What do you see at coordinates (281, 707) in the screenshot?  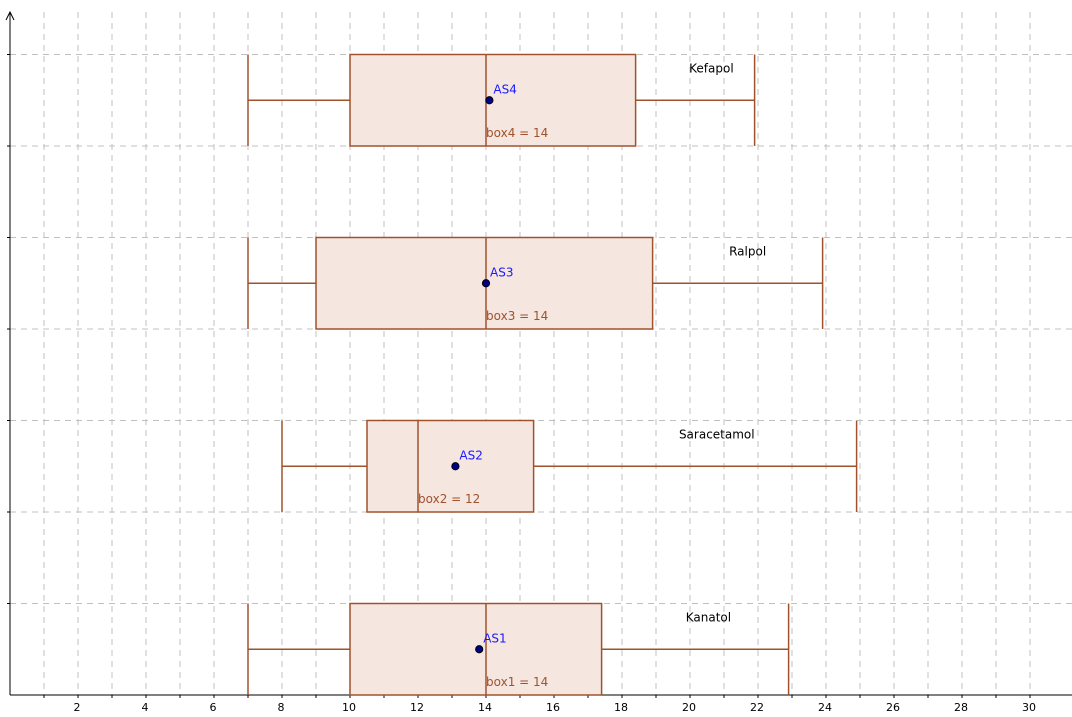 I see `x-tick-label: 8` at bounding box center [281, 707].